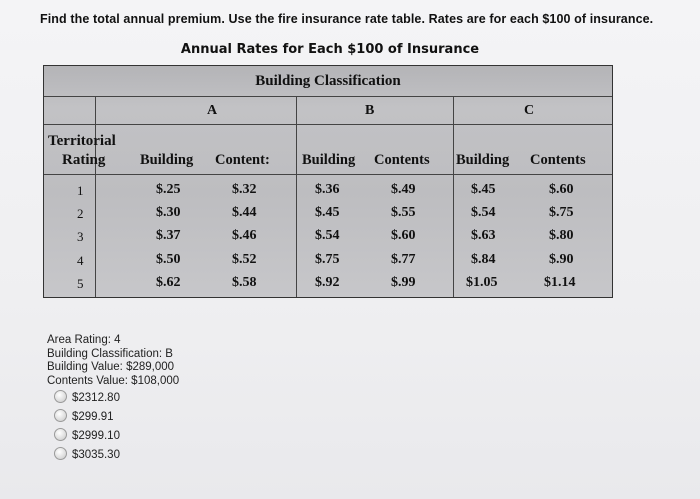 The height and width of the screenshot is (499, 700). Describe the element at coordinates (96, 455) in the screenshot. I see `option-label: $3035.30` at that location.